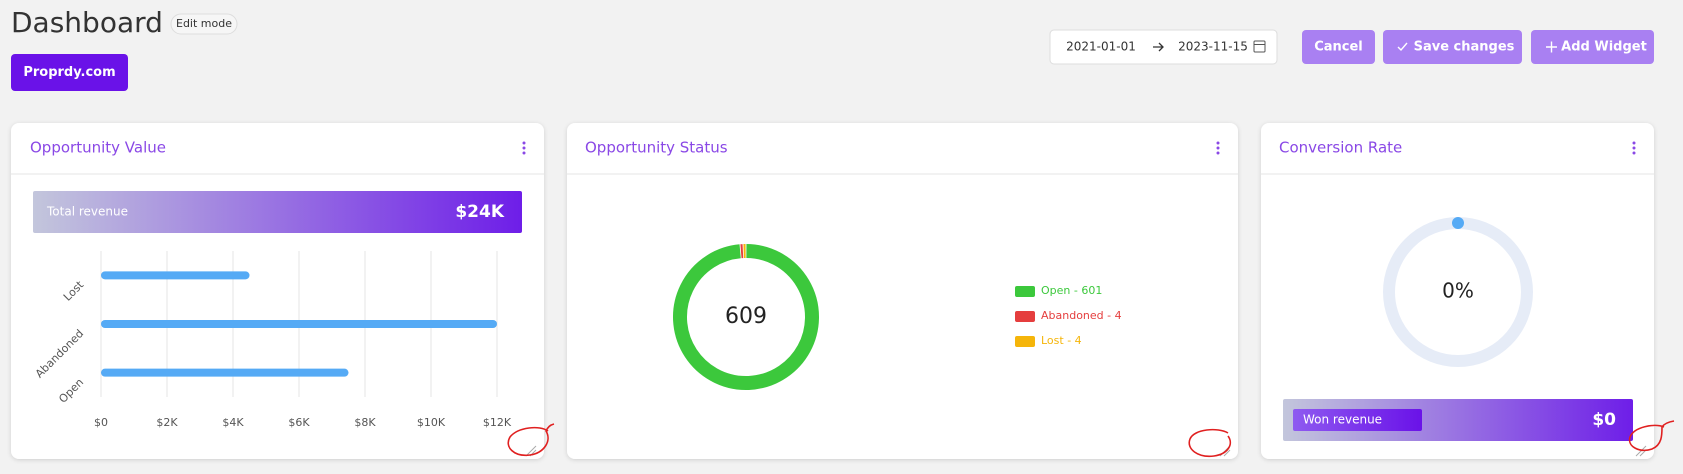 The image size is (1683, 474). I want to click on annotation, so click(1091, 439).